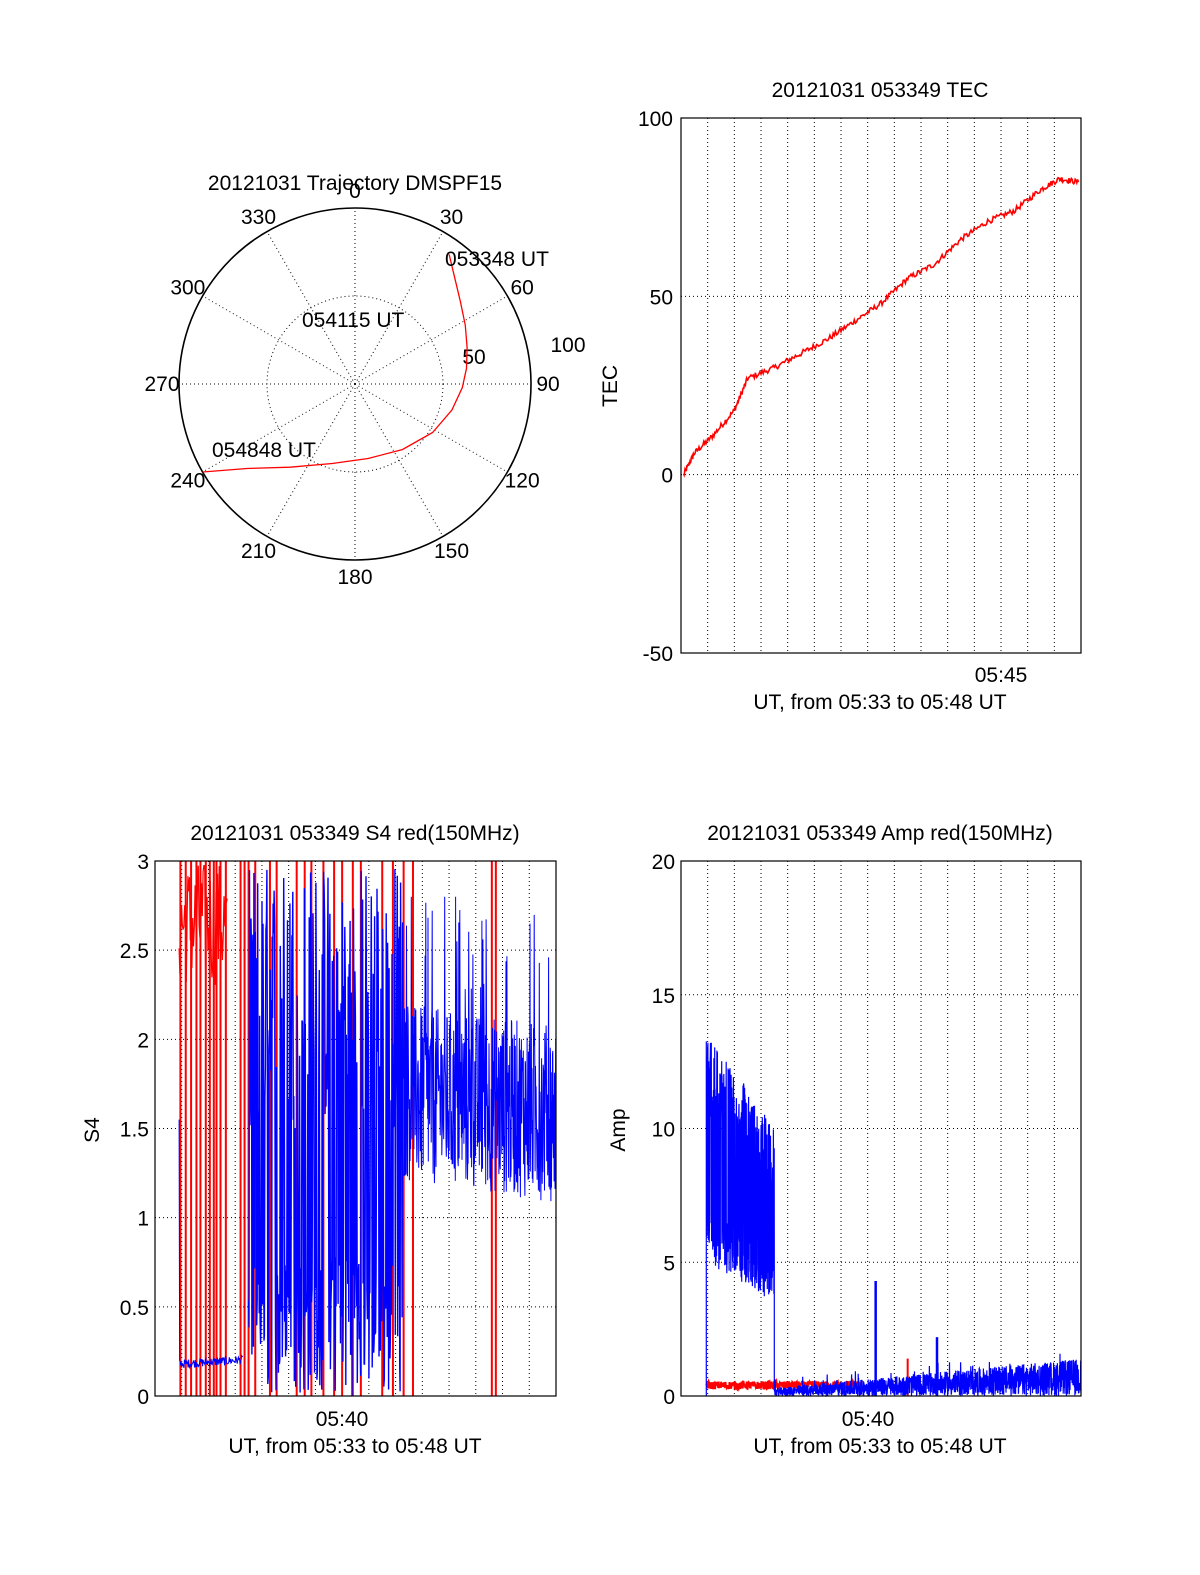  I want to click on trajectory-path, so click(335, 363).